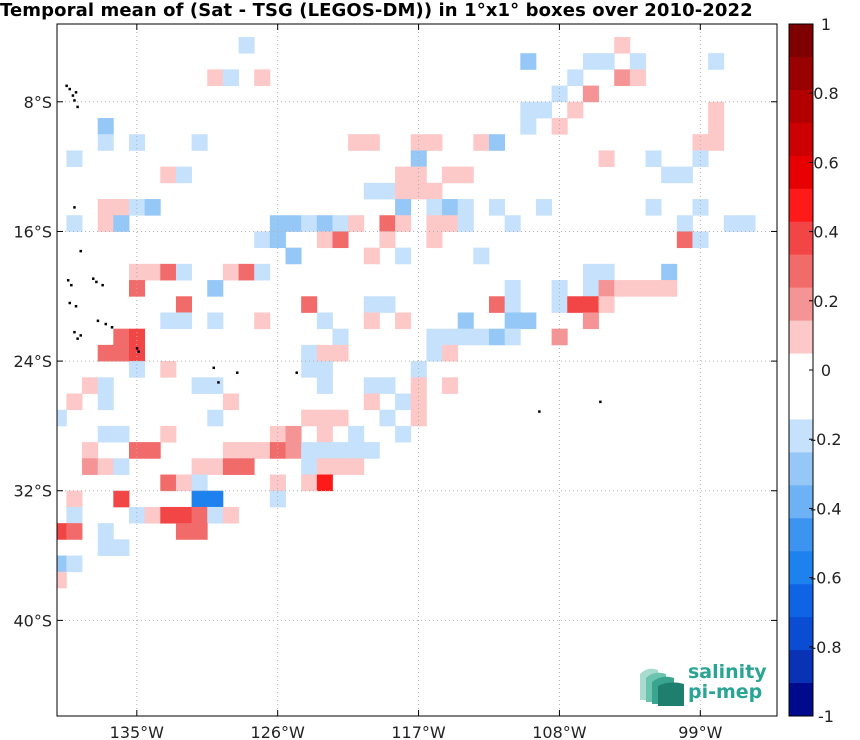  What do you see at coordinates (662, 687) in the screenshot?
I see `logo-wave-icon` at bounding box center [662, 687].